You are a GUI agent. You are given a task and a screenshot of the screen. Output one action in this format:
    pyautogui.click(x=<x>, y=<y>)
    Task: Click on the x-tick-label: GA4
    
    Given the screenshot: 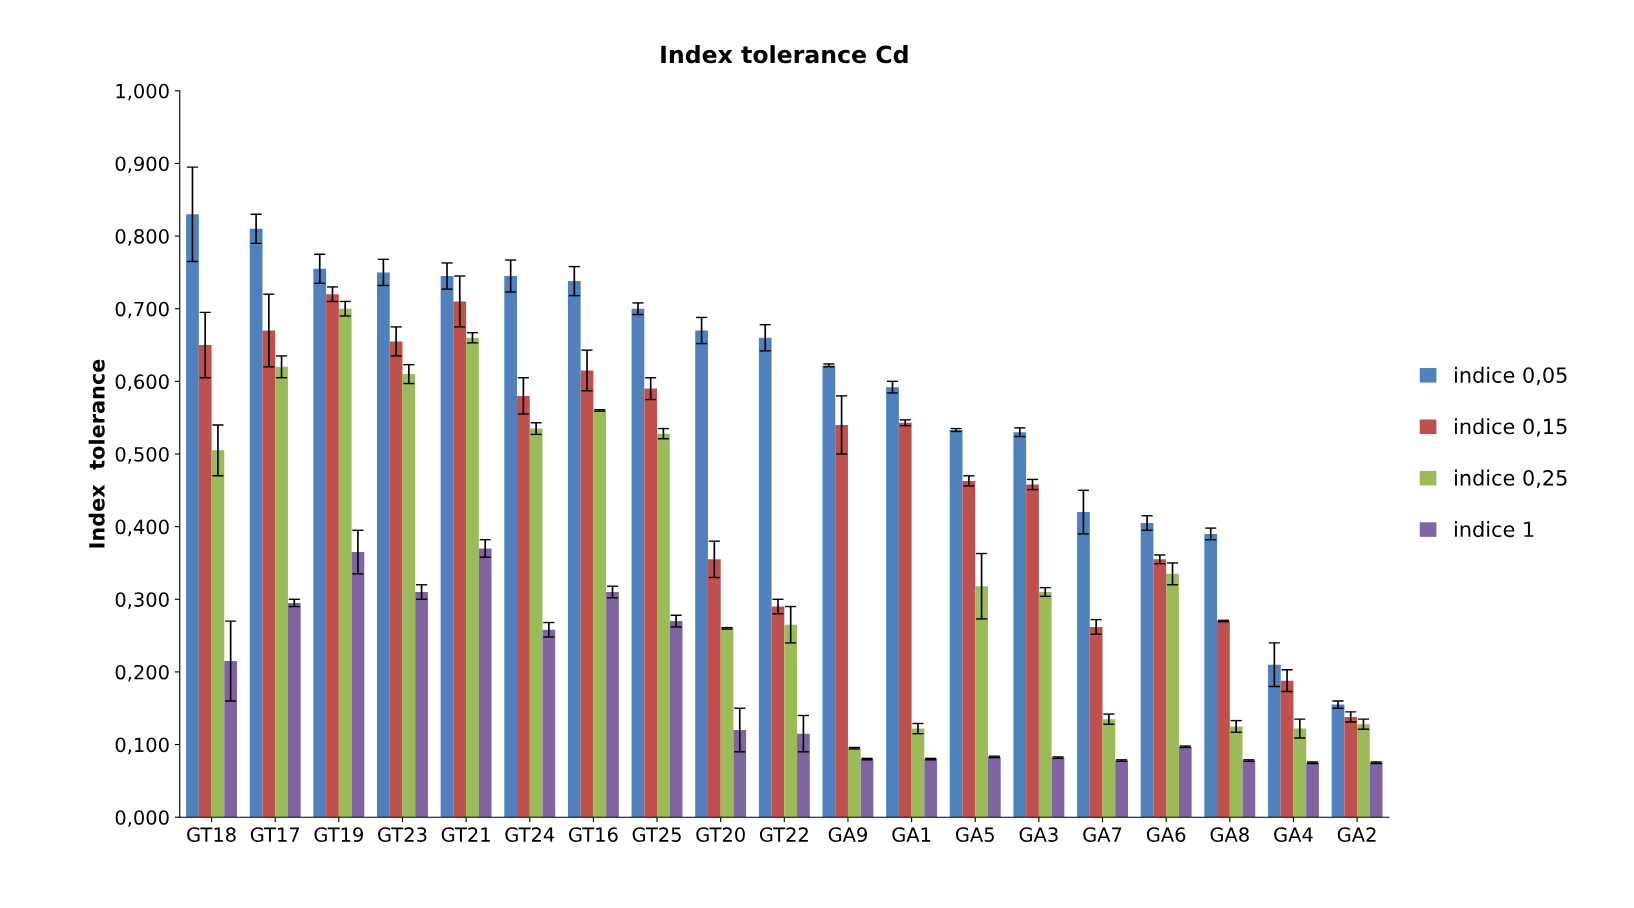 What is the action you would take?
    pyautogui.click(x=1293, y=834)
    